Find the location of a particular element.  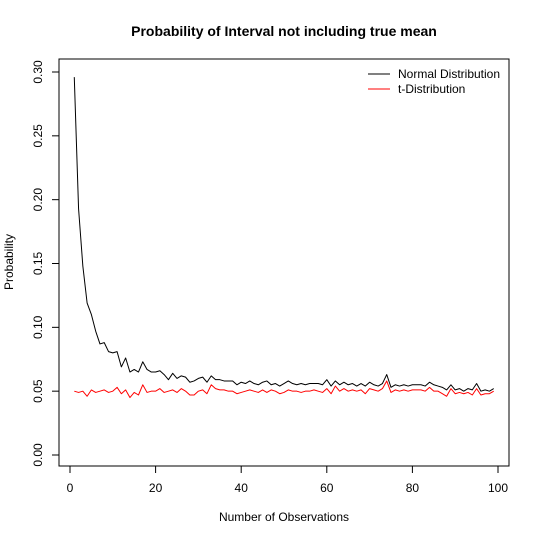

y-tick-label: 0.10 is located at coordinates (38, 327).